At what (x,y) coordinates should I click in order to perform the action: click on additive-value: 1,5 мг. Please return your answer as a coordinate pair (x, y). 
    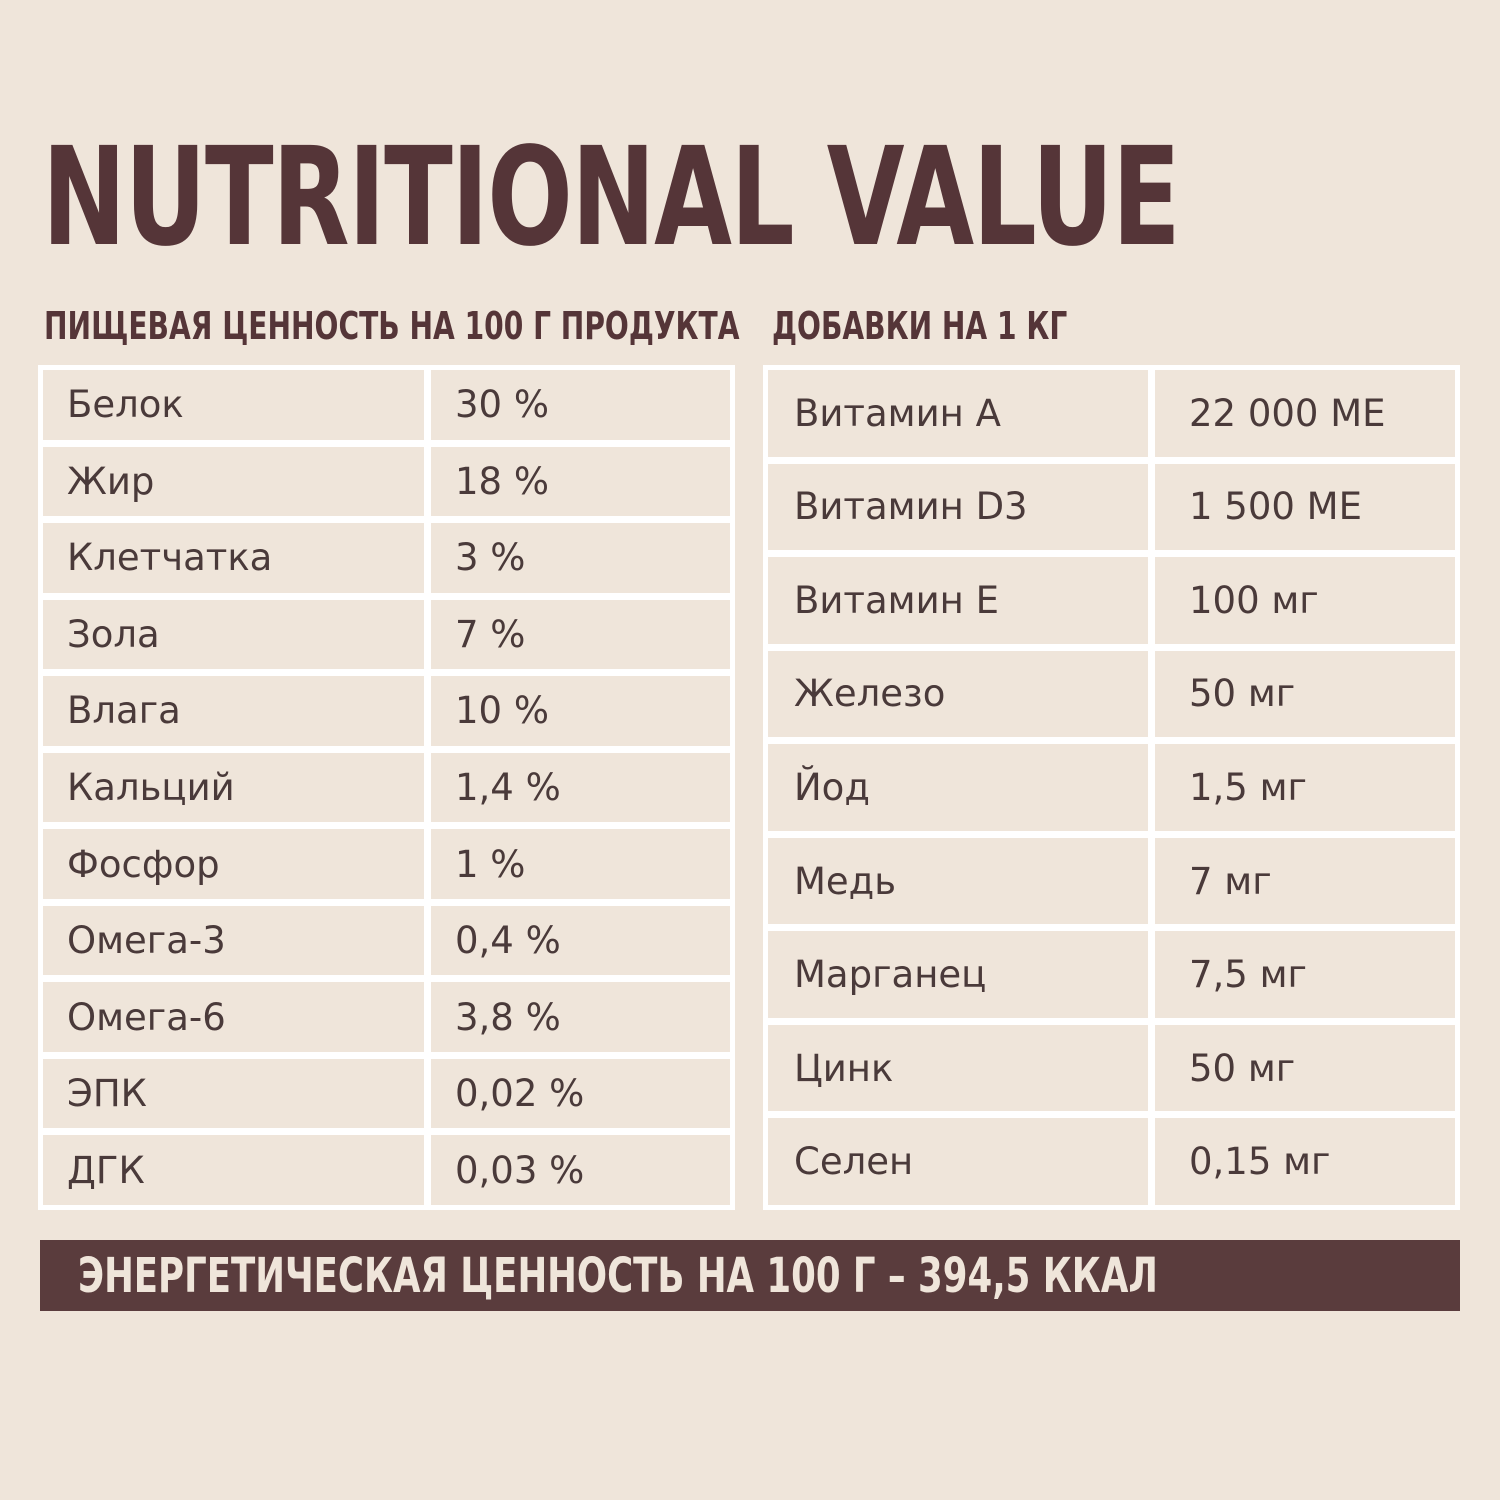
    Looking at the image, I should click on (1305, 787).